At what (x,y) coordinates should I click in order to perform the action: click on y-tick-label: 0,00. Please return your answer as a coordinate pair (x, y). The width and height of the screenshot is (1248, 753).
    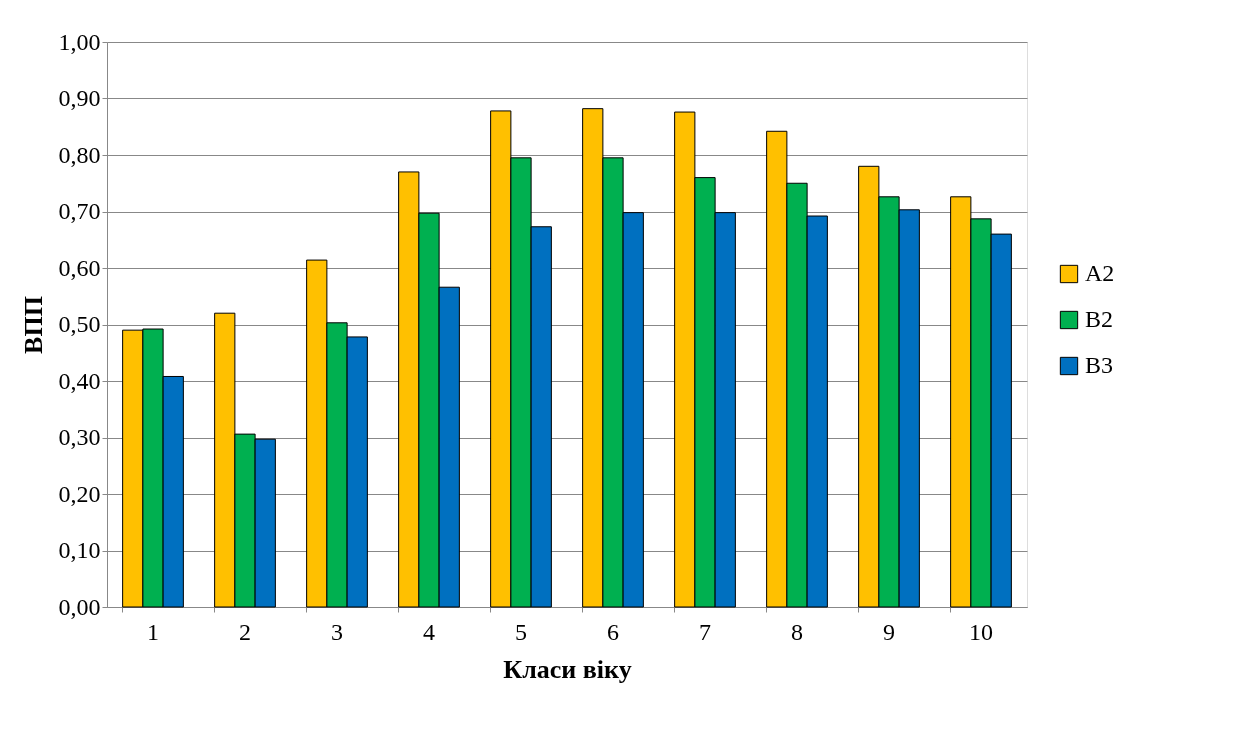
    Looking at the image, I should click on (79, 606).